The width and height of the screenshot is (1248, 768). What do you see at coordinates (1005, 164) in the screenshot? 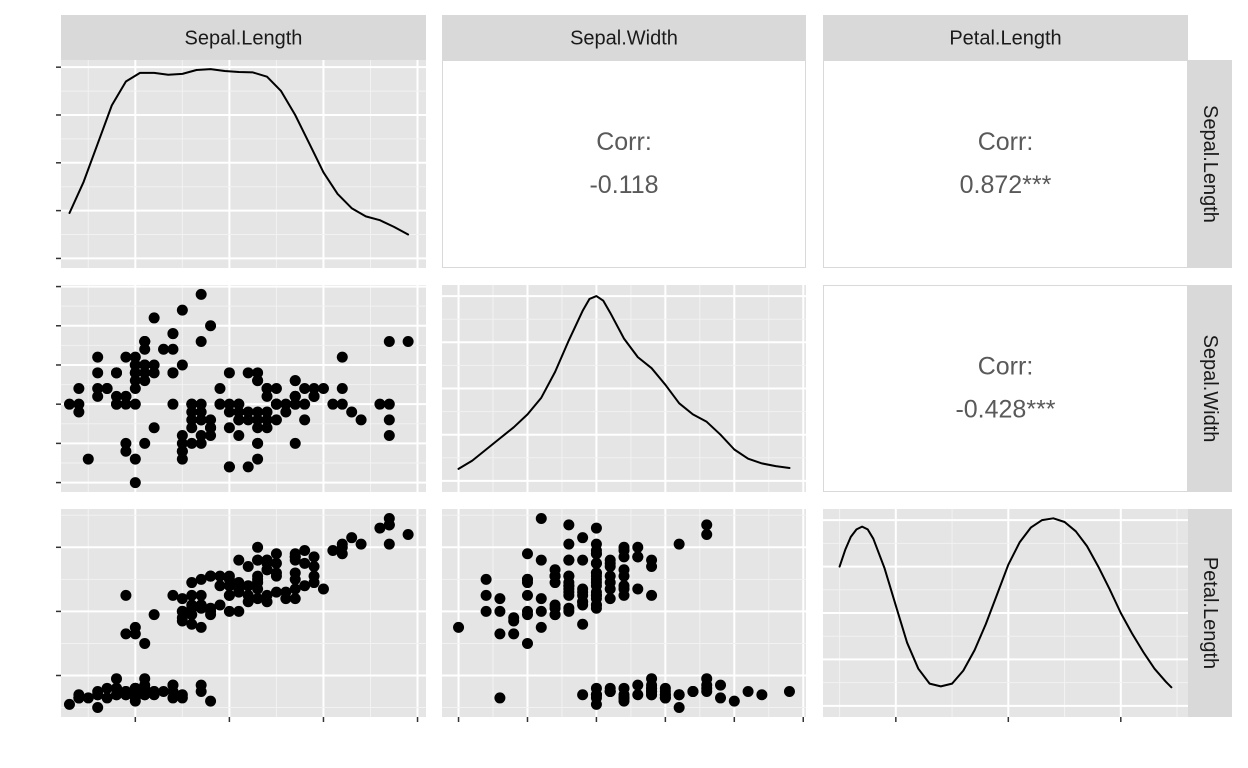
I see `panel-corr-r0c2: Corr: 0.872***` at bounding box center [1005, 164].